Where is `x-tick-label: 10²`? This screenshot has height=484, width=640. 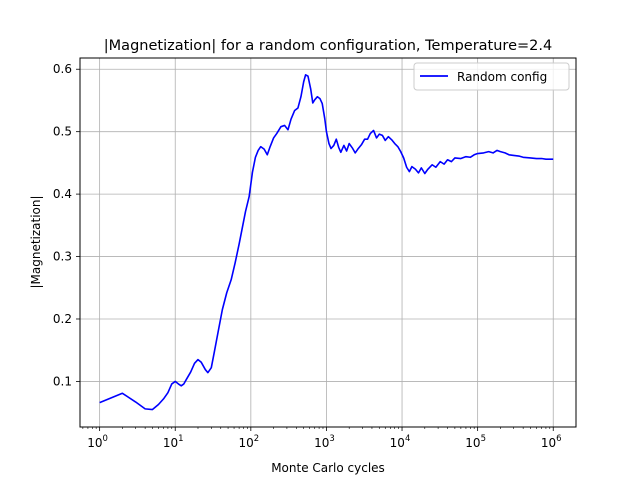 x-tick-label: 10² is located at coordinates (248, 442).